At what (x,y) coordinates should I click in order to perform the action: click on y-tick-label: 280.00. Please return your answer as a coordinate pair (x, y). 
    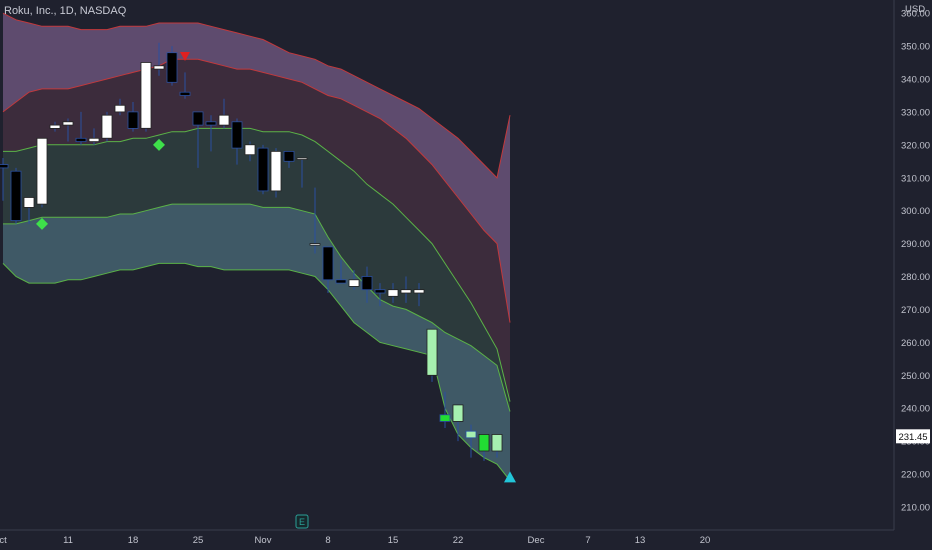
    Looking at the image, I should click on (915, 277).